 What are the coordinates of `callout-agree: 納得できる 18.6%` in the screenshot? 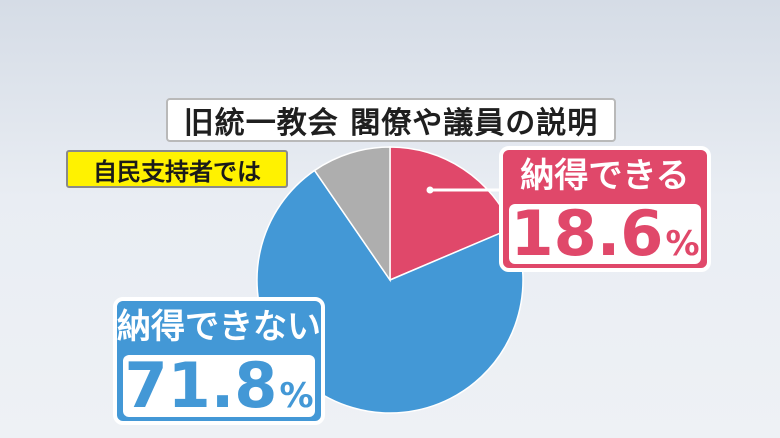 It's located at (605, 209).